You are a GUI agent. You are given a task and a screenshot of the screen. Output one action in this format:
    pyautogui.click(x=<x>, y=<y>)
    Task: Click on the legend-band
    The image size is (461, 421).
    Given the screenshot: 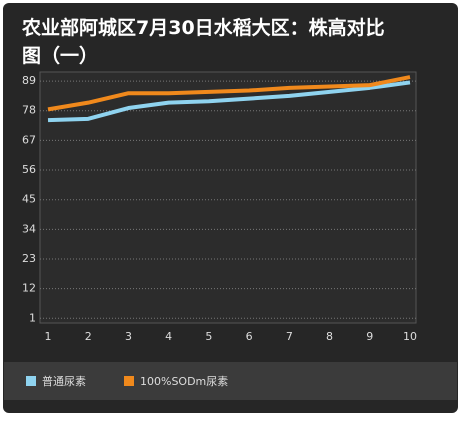 What is the action you would take?
    pyautogui.click(x=230, y=381)
    